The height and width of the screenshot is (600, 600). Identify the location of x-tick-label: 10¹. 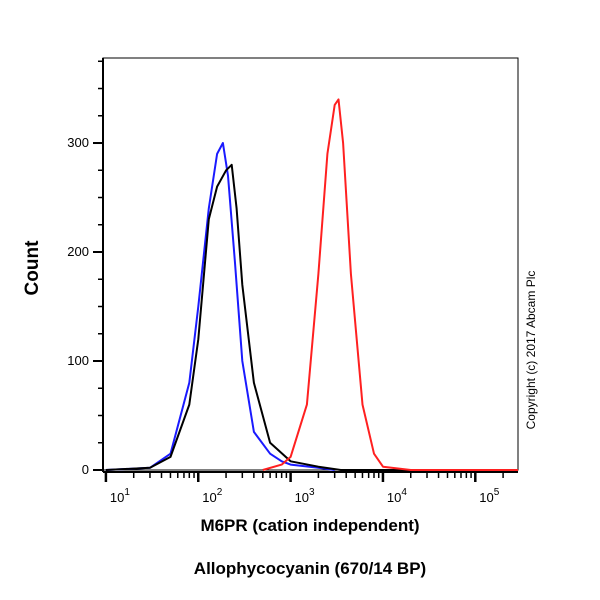
(120, 496).